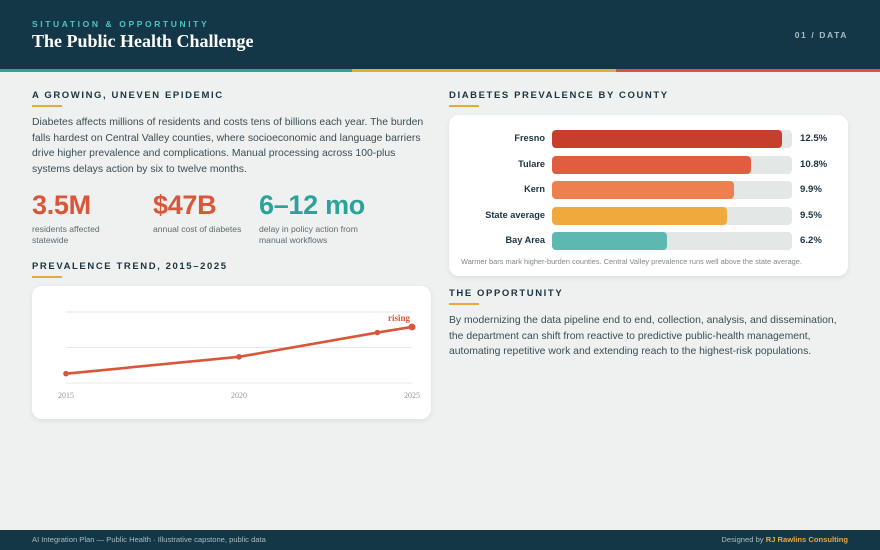 Image resolution: width=880 pixels, height=550 pixels. Describe the element at coordinates (531, 163) in the screenshot. I see `county-bar-label: Tulare` at that location.